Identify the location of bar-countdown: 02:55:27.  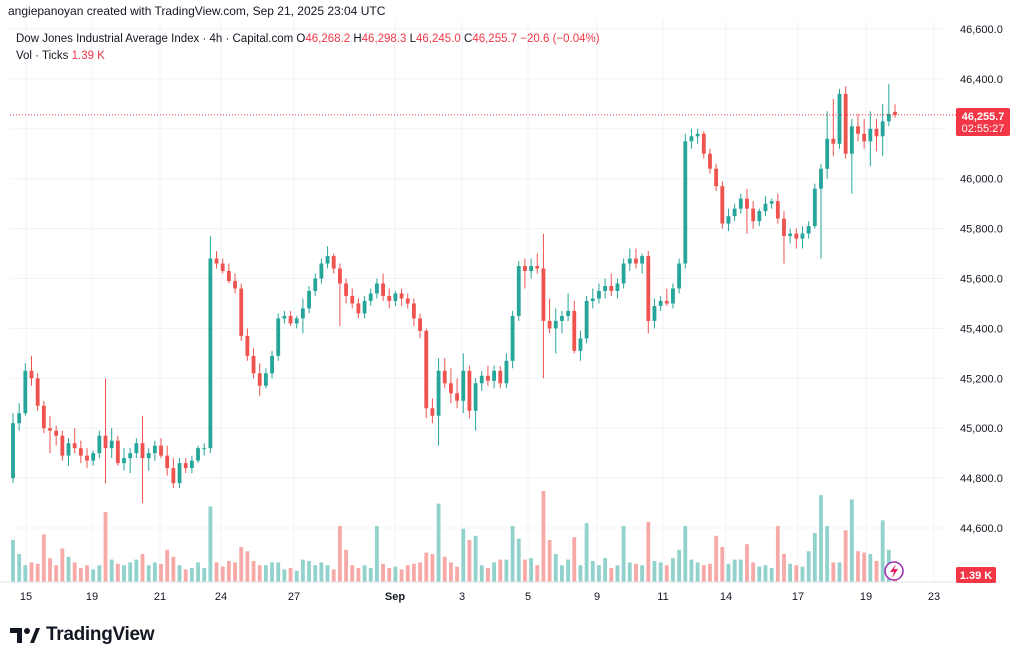
(983, 129).